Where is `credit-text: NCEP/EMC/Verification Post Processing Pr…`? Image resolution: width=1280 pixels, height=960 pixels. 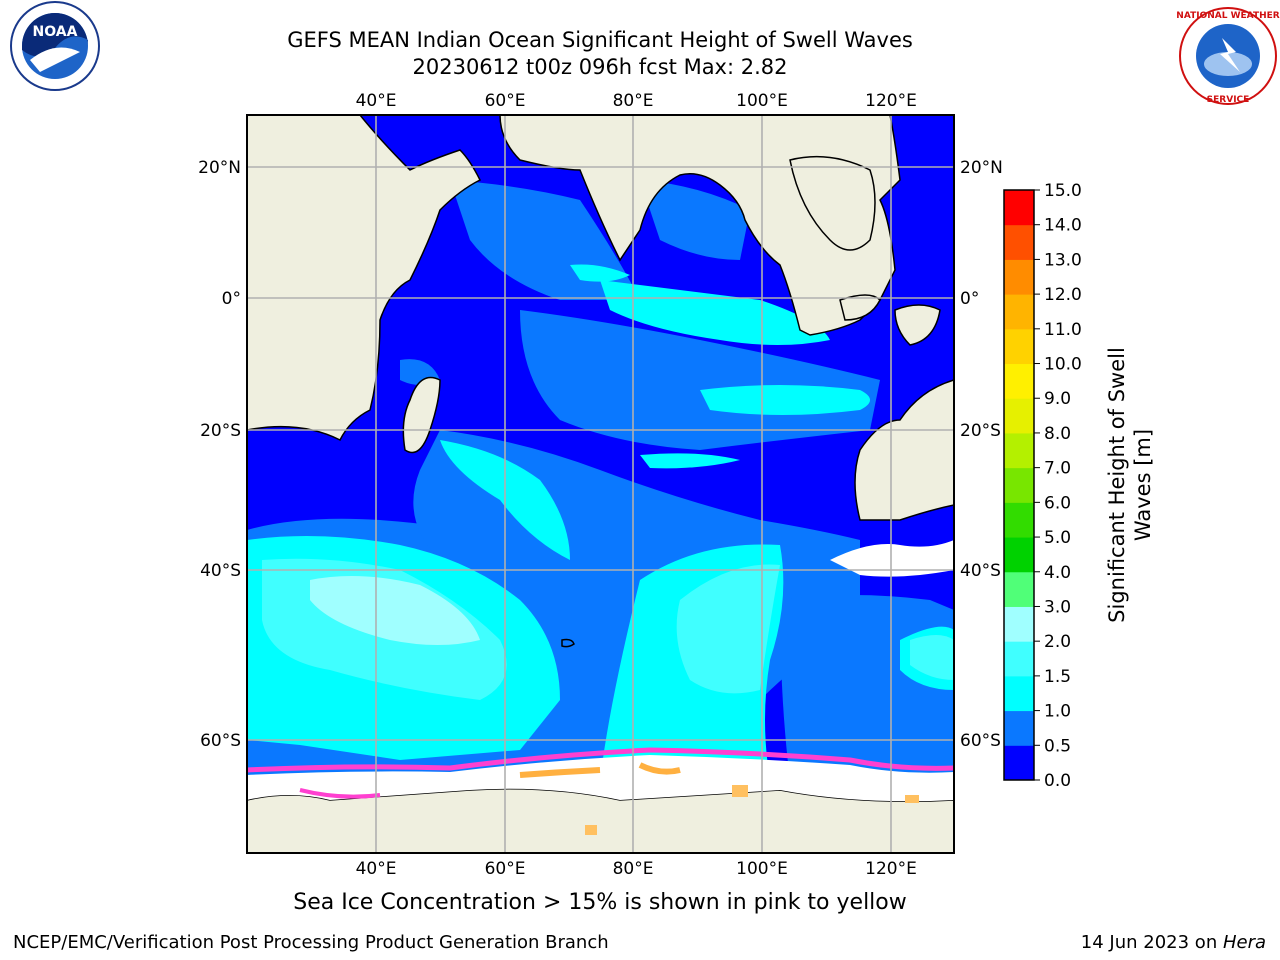
credit-text: NCEP/EMC/Verification Post Processing Pr… is located at coordinates (311, 942).